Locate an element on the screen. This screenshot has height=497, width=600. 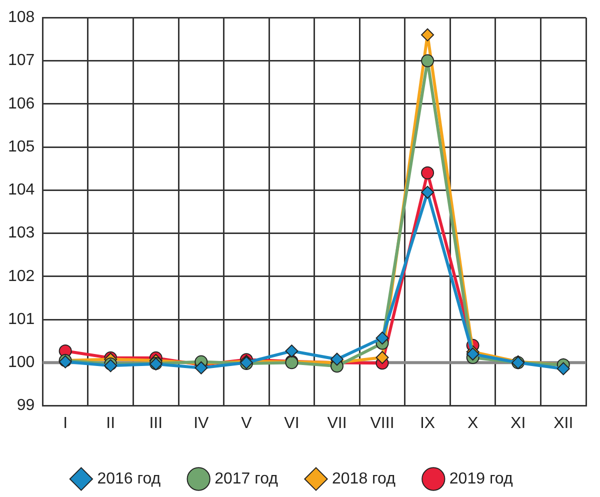
x-tick-label: VIII is located at coordinates (382, 423).